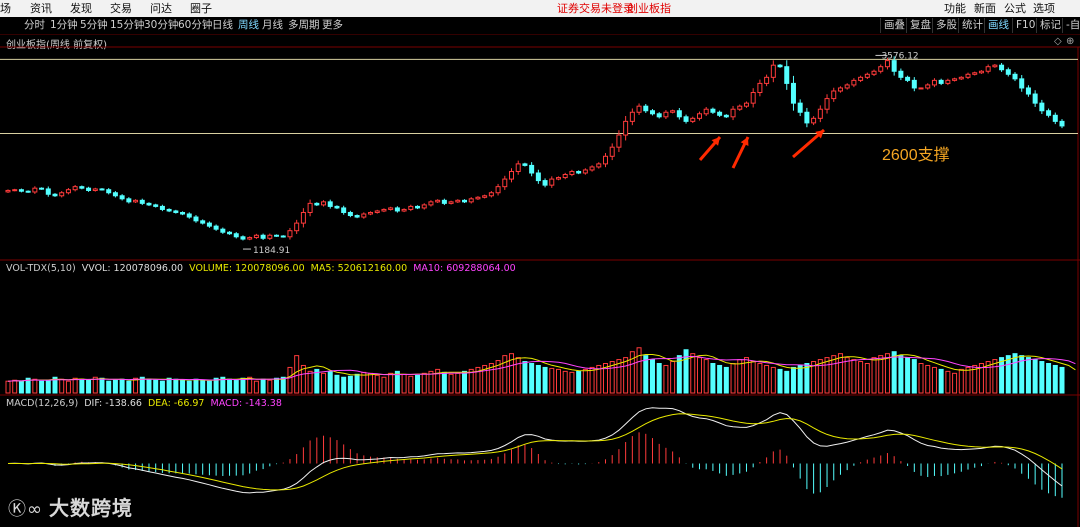 This screenshot has width=1080, height=527. What do you see at coordinates (920, 25) in the screenshot?
I see `toolbar-button-1: 复盘` at bounding box center [920, 25].